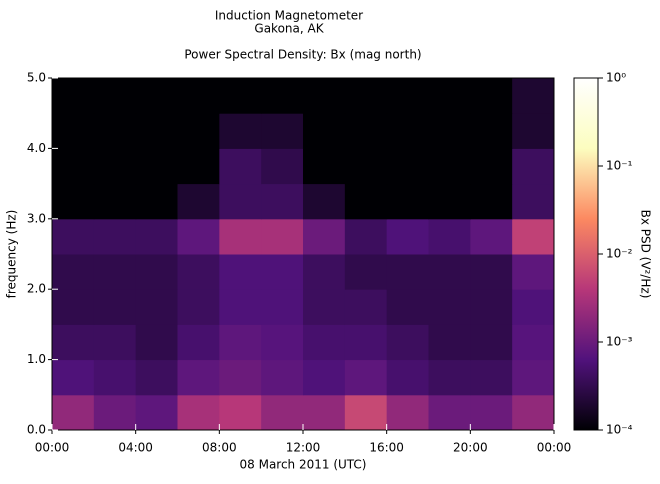  Describe the element at coordinates (619, 342) in the screenshot. I see `colorbar-tick-label: 10⁻³` at that location.